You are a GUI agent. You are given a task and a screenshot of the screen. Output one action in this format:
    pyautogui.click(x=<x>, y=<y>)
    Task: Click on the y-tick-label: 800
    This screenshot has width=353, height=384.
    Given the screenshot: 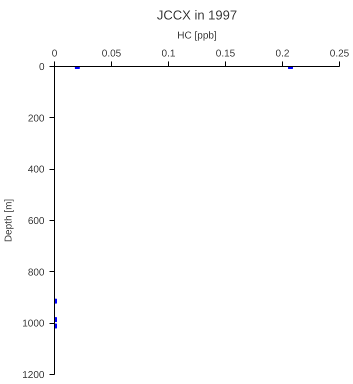 What is the action you would take?
    pyautogui.click(x=36, y=272)
    